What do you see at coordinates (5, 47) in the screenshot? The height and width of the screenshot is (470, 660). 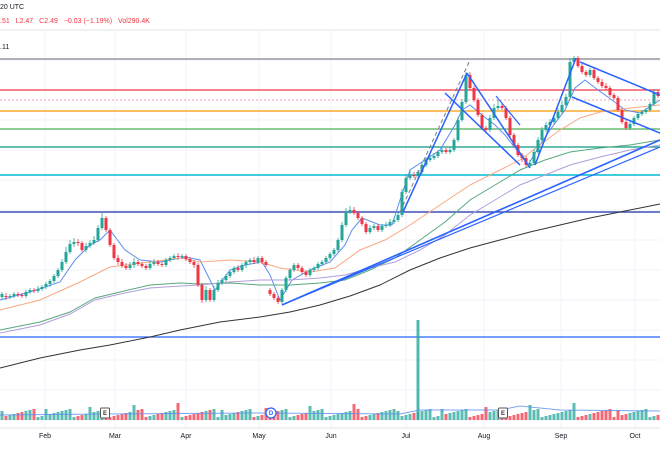 I see `indicator-value: .11` at bounding box center [5, 47].